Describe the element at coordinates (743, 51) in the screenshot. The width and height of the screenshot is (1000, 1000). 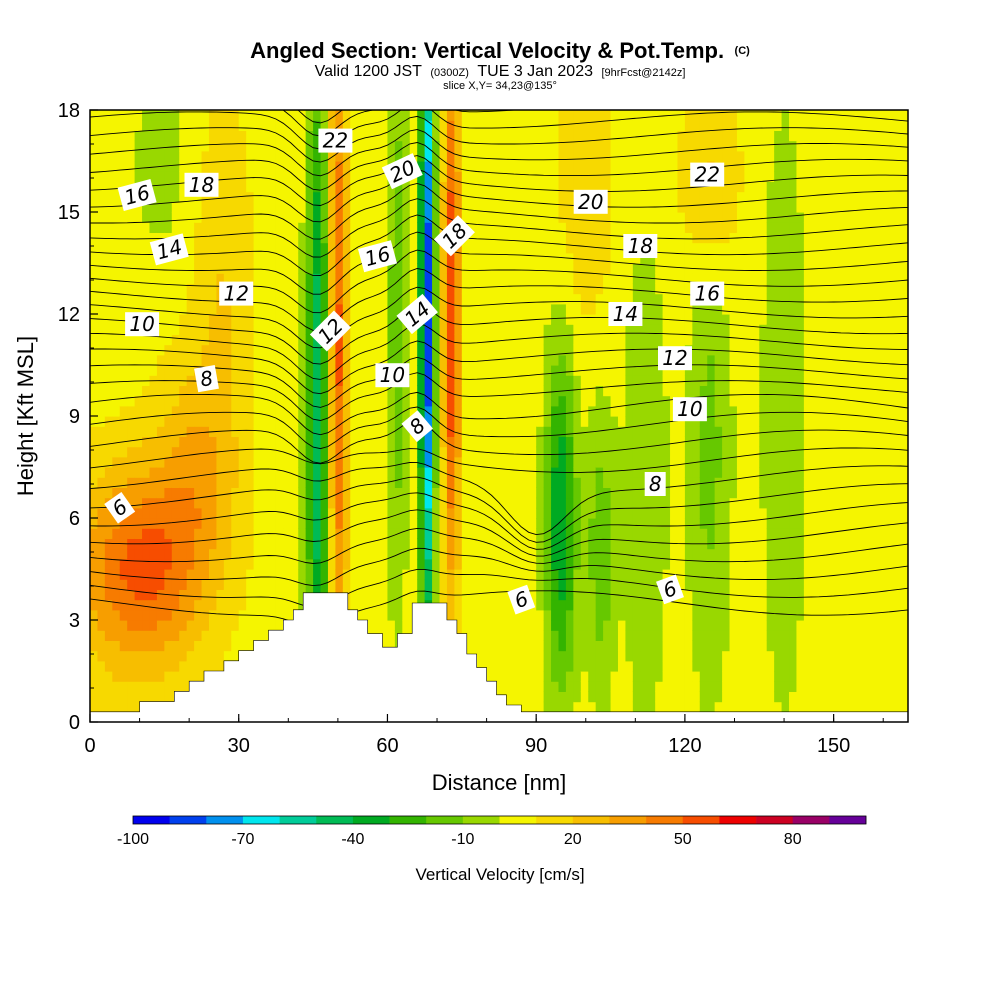
I see `title-mark: (C)` at that location.